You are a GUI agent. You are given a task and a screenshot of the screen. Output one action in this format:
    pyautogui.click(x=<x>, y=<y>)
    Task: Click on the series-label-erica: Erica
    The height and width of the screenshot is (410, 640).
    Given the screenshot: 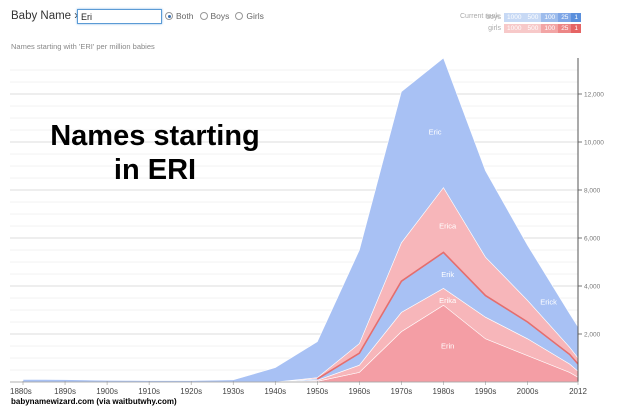 What is the action you would take?
    pyautogui.click(x=448, y=226)
    